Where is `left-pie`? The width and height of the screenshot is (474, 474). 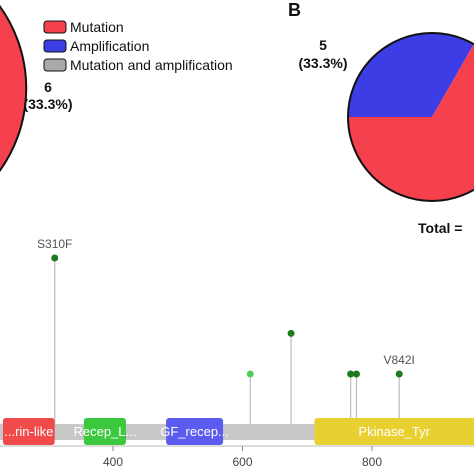
left-pie is located at coordinates (14, 88).